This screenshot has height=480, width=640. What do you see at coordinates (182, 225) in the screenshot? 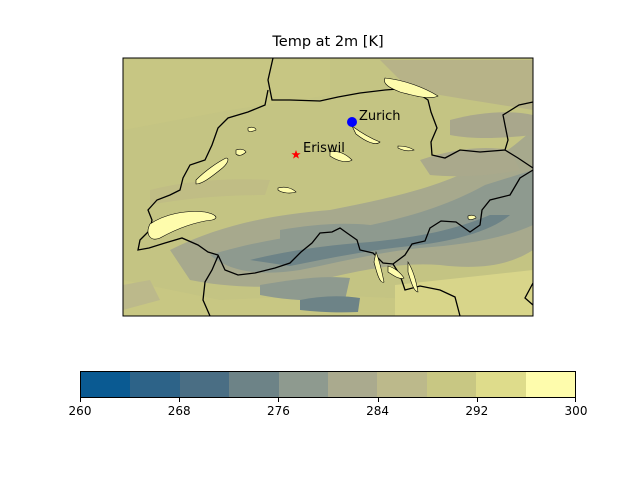
I see `lake-geneva` at bounding box center [182, 225].